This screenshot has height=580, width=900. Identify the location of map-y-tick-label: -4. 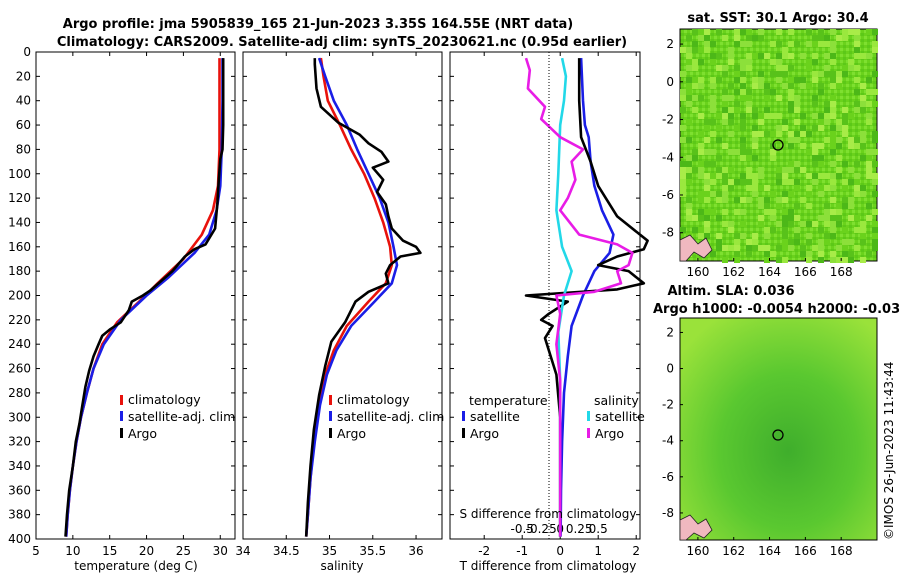
(668, 157).